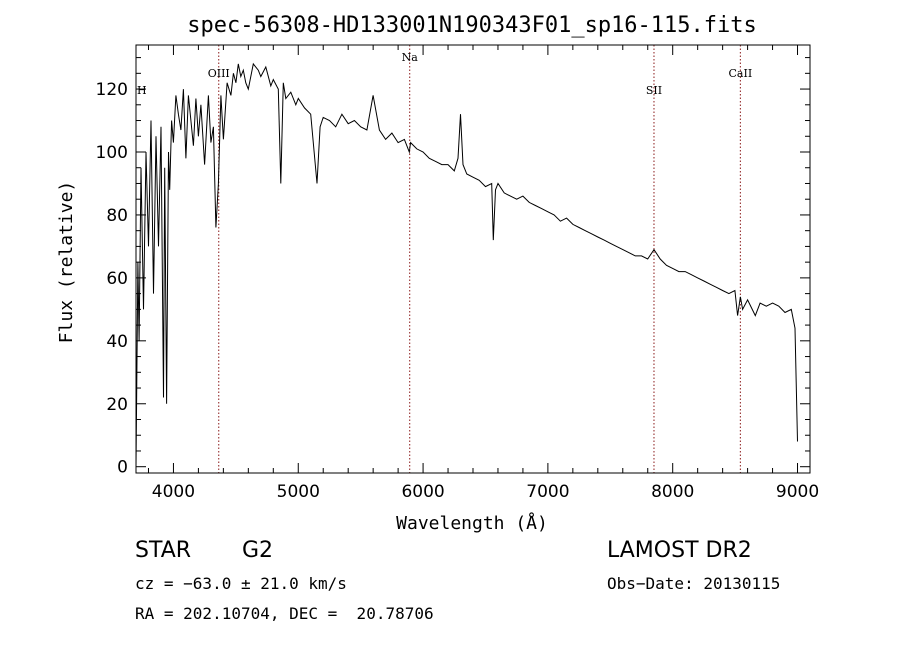 This screenshot has height=649, width=900. What do you see at coordinates (422, 492) in the screenshot?
I see `x-tick-label: 6000` at bounding box center [422, 492].